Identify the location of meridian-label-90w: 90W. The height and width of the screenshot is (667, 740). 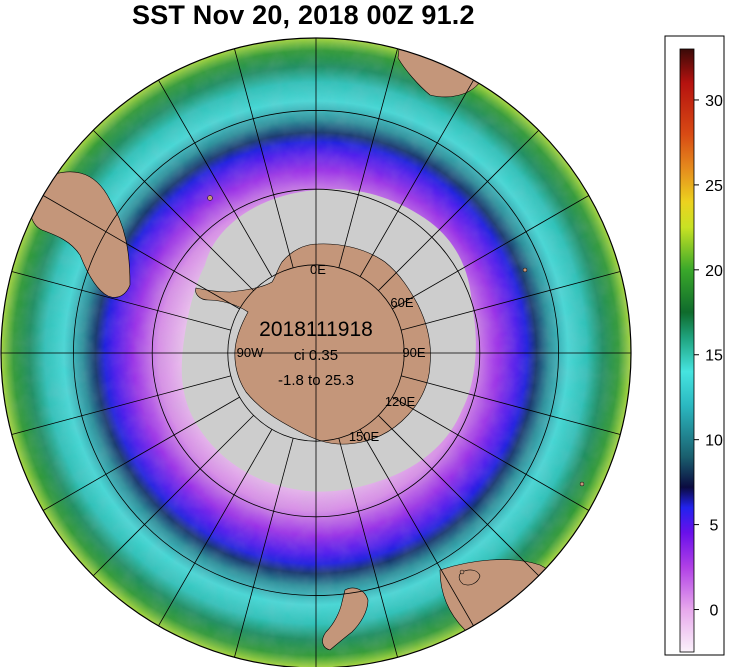
(250, 352).